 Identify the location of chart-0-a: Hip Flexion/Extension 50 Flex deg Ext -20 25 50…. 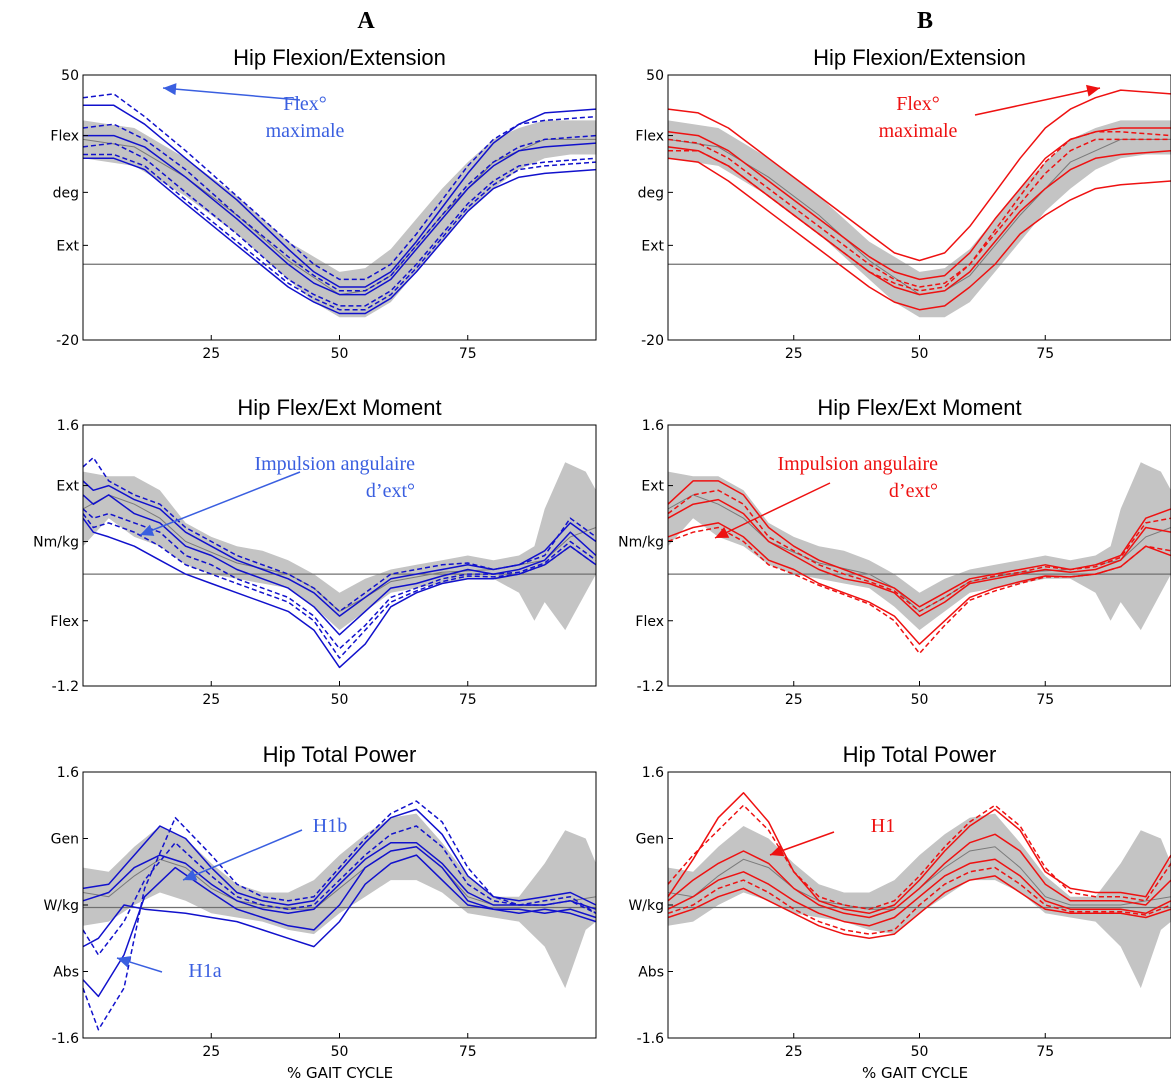
(323, 203).